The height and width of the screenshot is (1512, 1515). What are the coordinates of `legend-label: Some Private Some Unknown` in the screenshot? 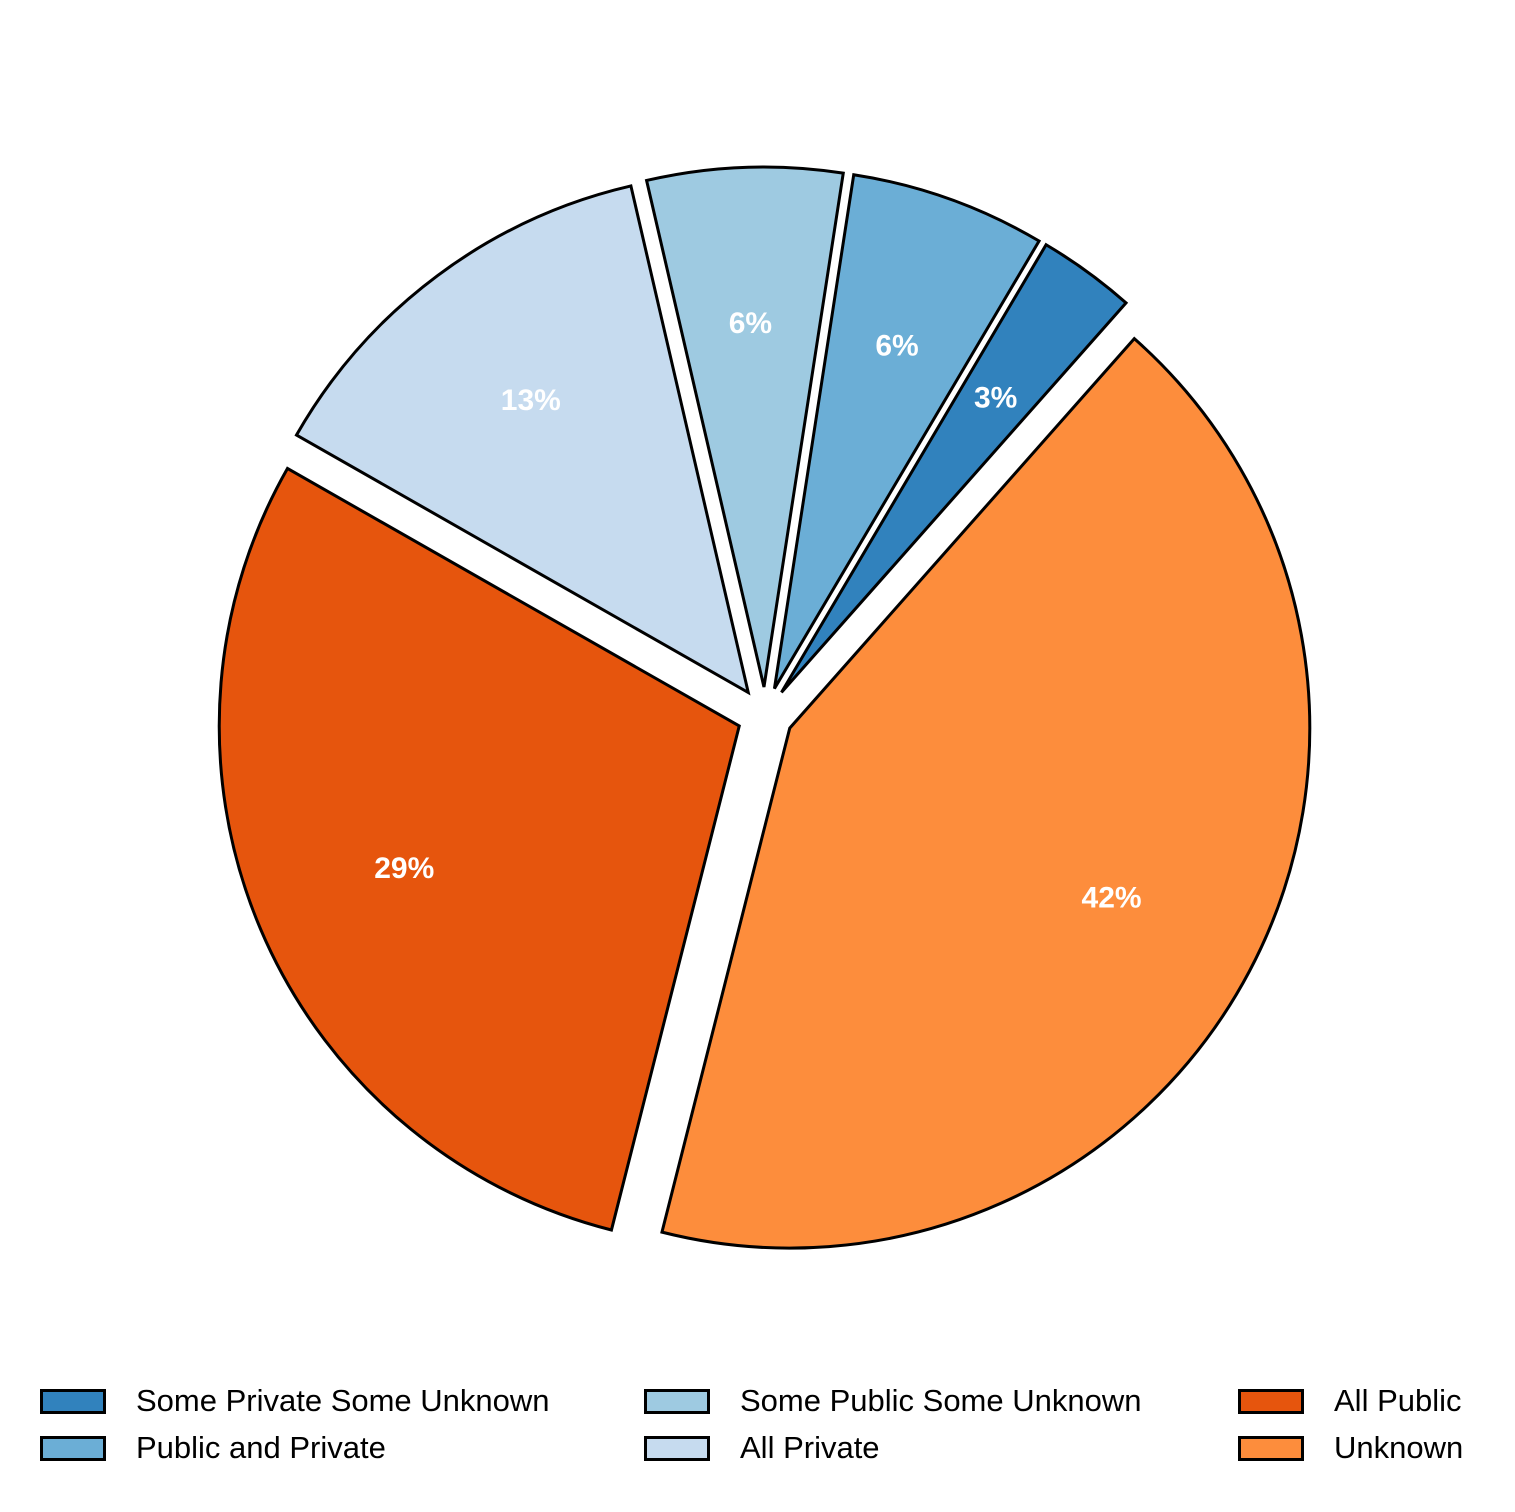 It's located at (343, 1400).